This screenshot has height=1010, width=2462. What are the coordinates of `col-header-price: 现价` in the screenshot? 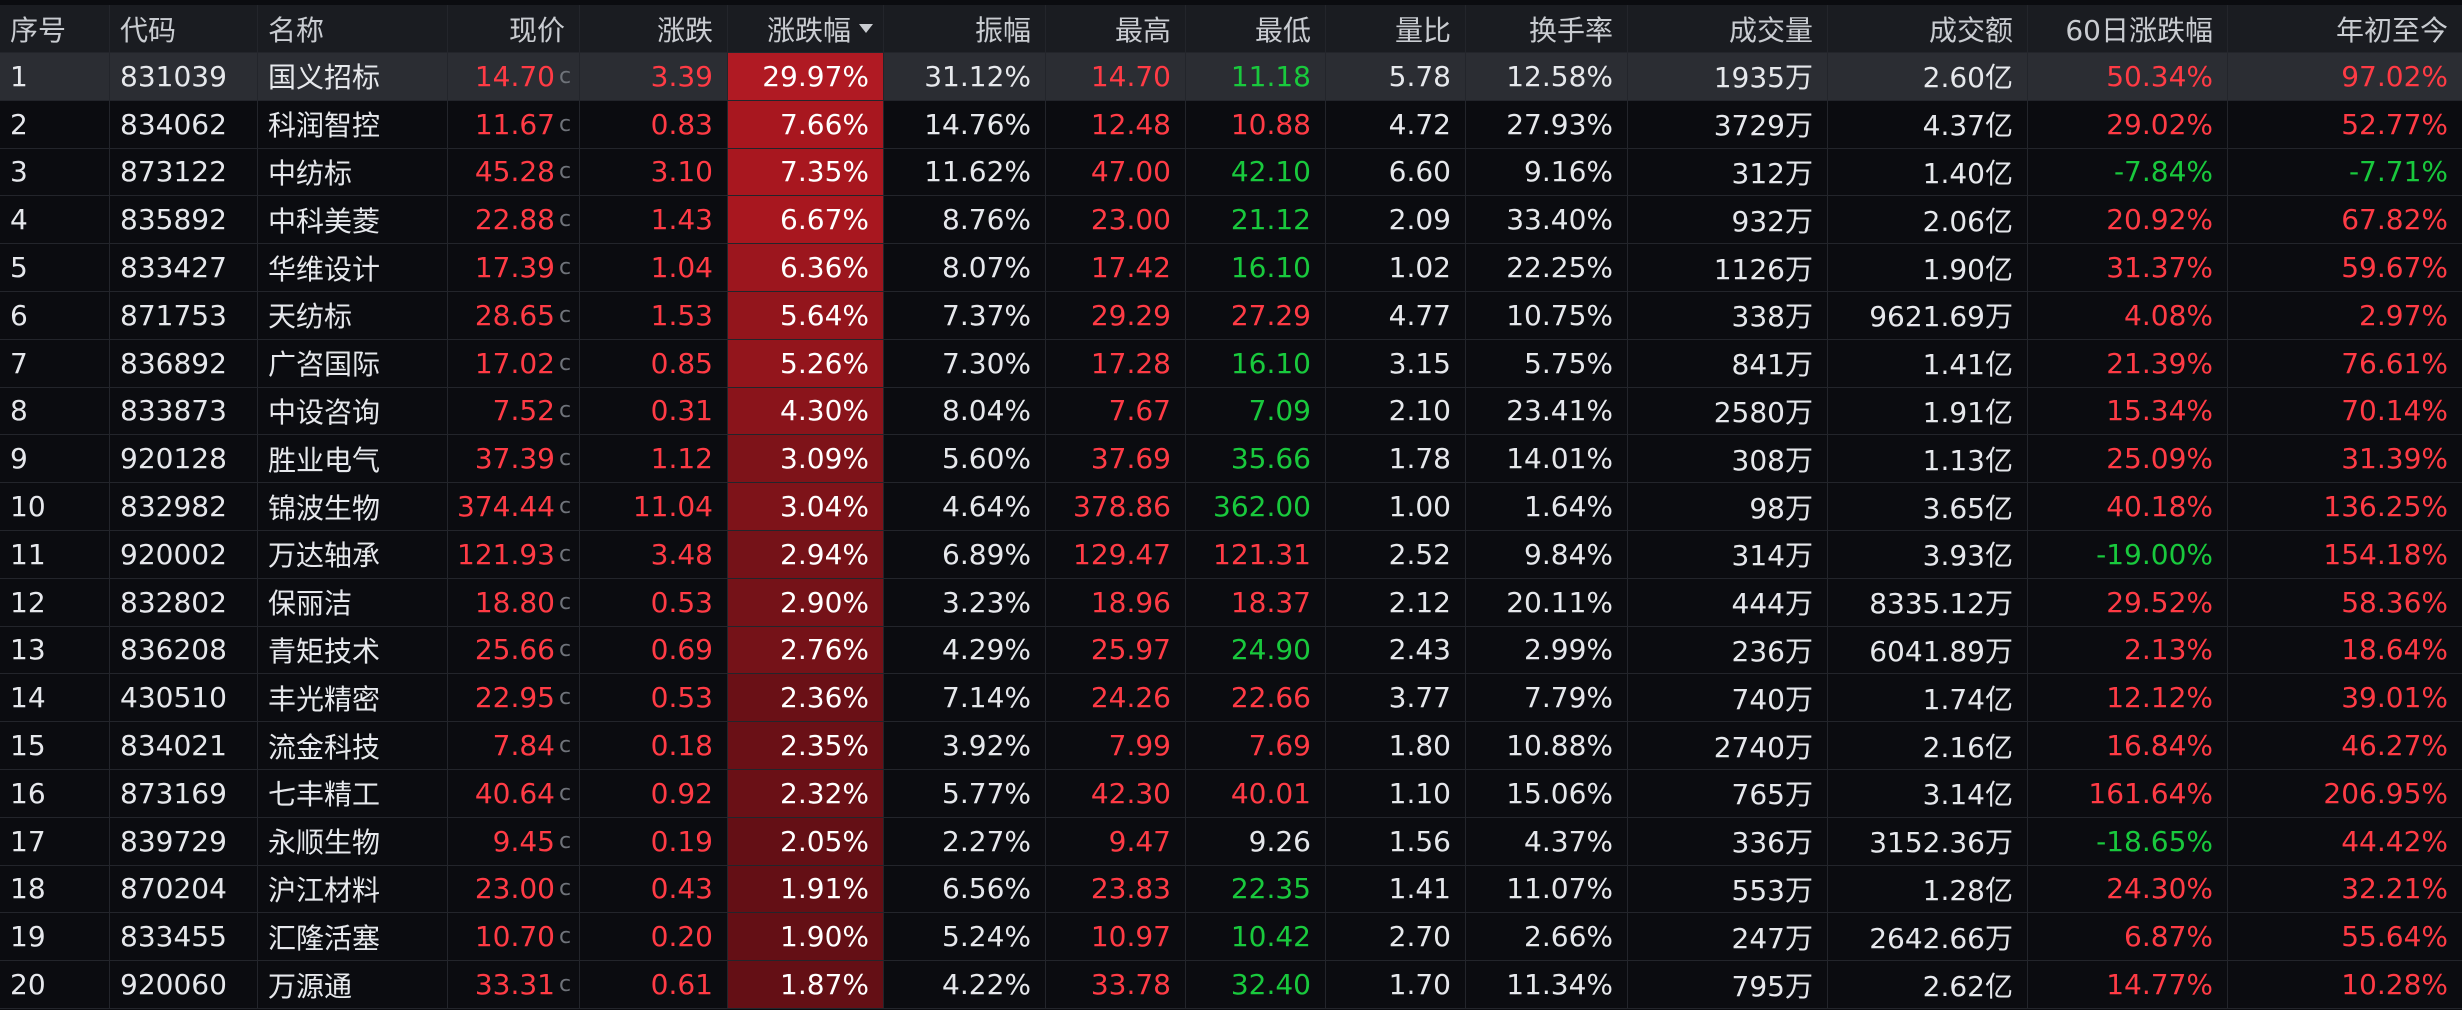 It's located at (514, 28).